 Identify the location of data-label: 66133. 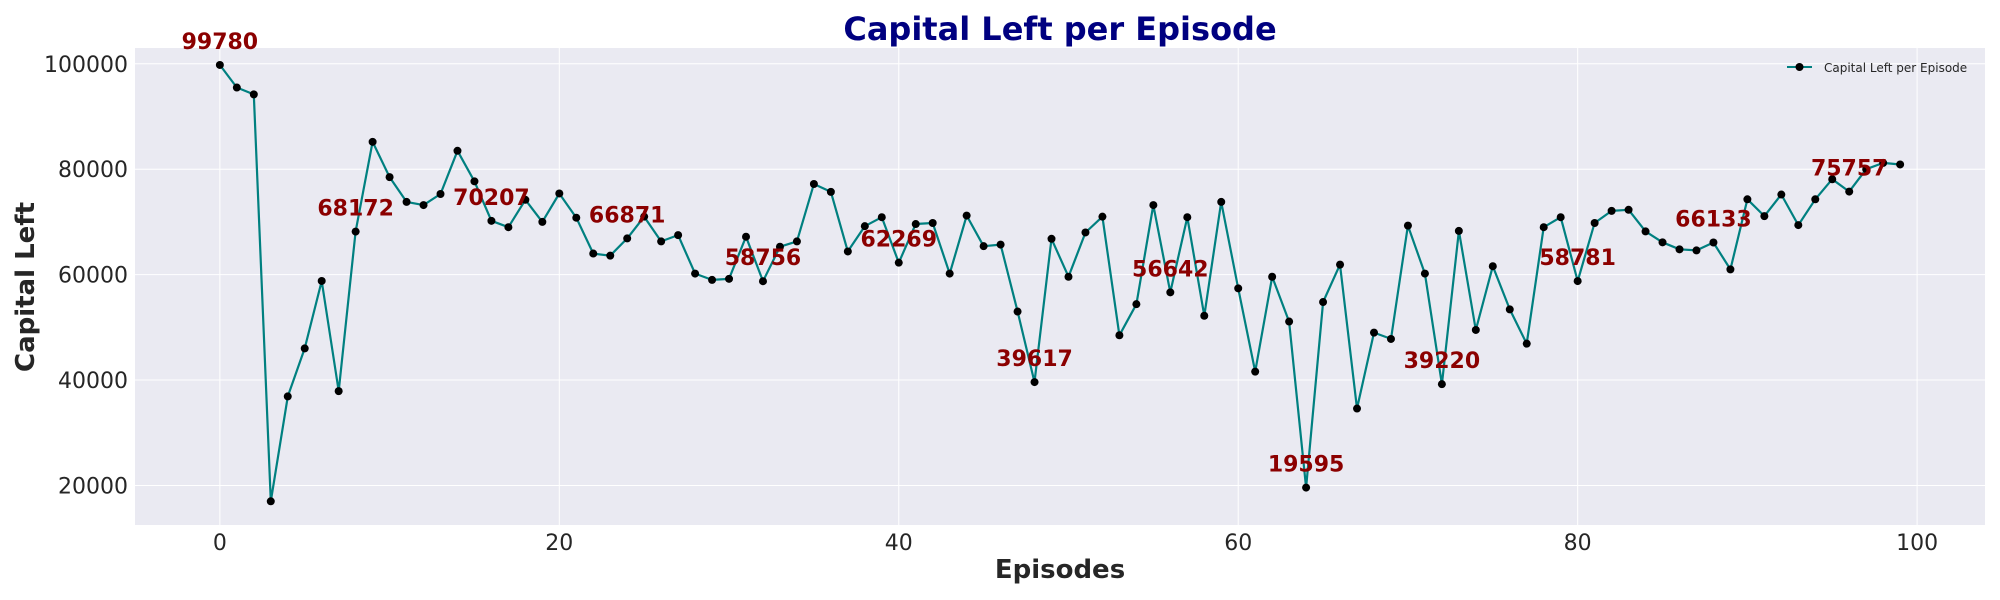
(1713, 219).